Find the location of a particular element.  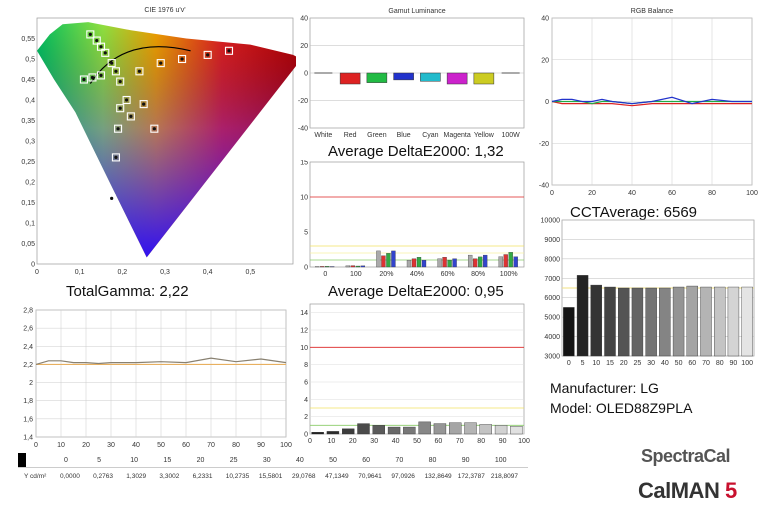

y-tick-label: 2,6 is located at coordinates (28, 329).